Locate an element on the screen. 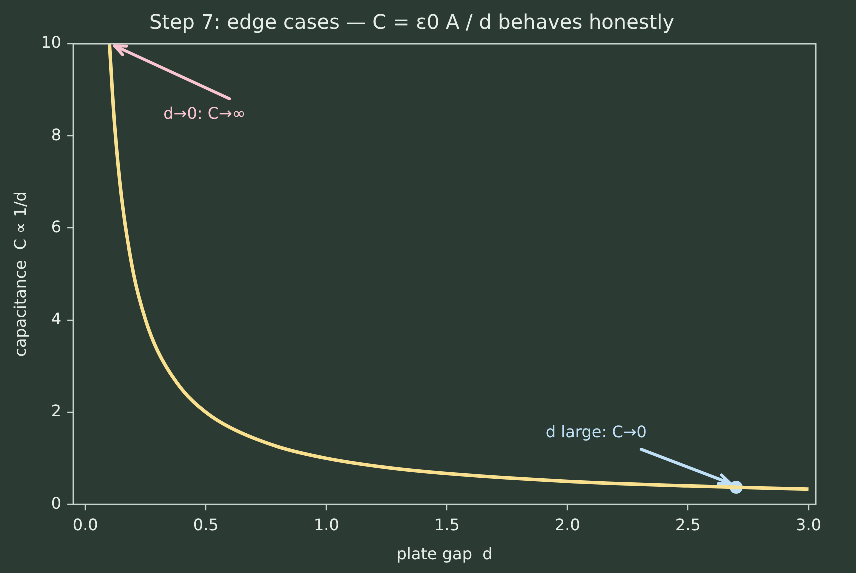 The width and height of the screenshot is (856, 573). y-axis-title: capacitance C ∝ 1/d is located at coordinates (20, 274).